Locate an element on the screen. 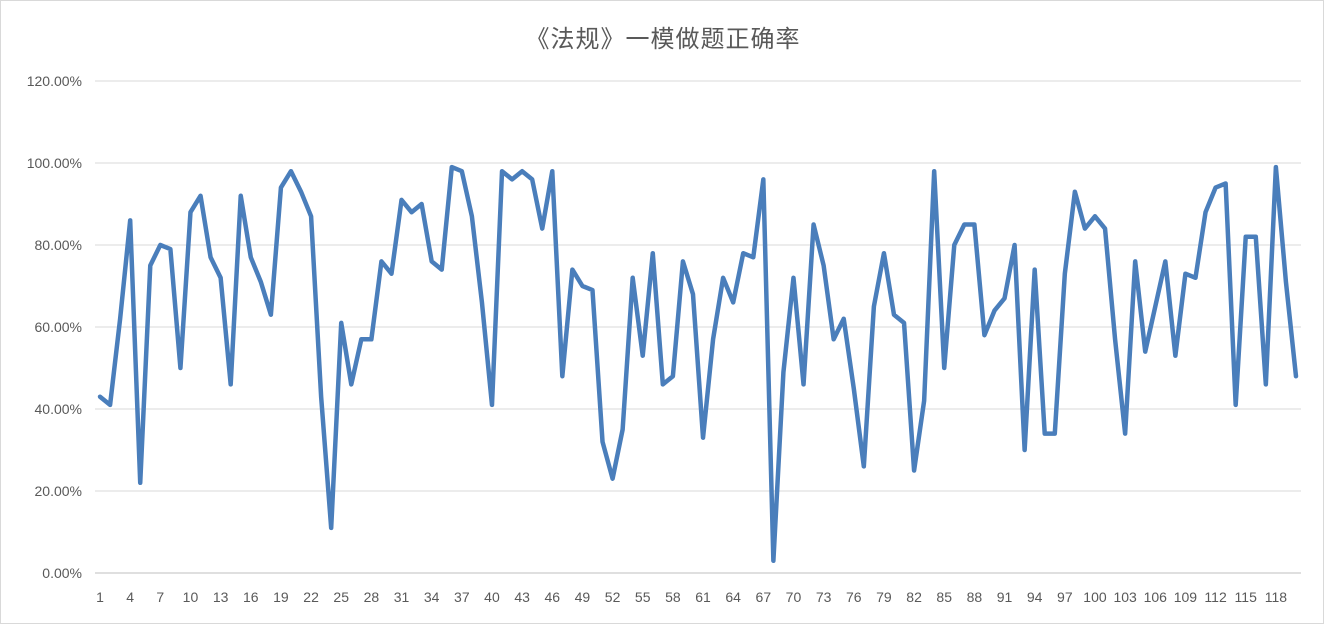 The width and height of the screenshot is (1324, 625). y-tick-label: 60.00% is located at coordinates (58, 327).